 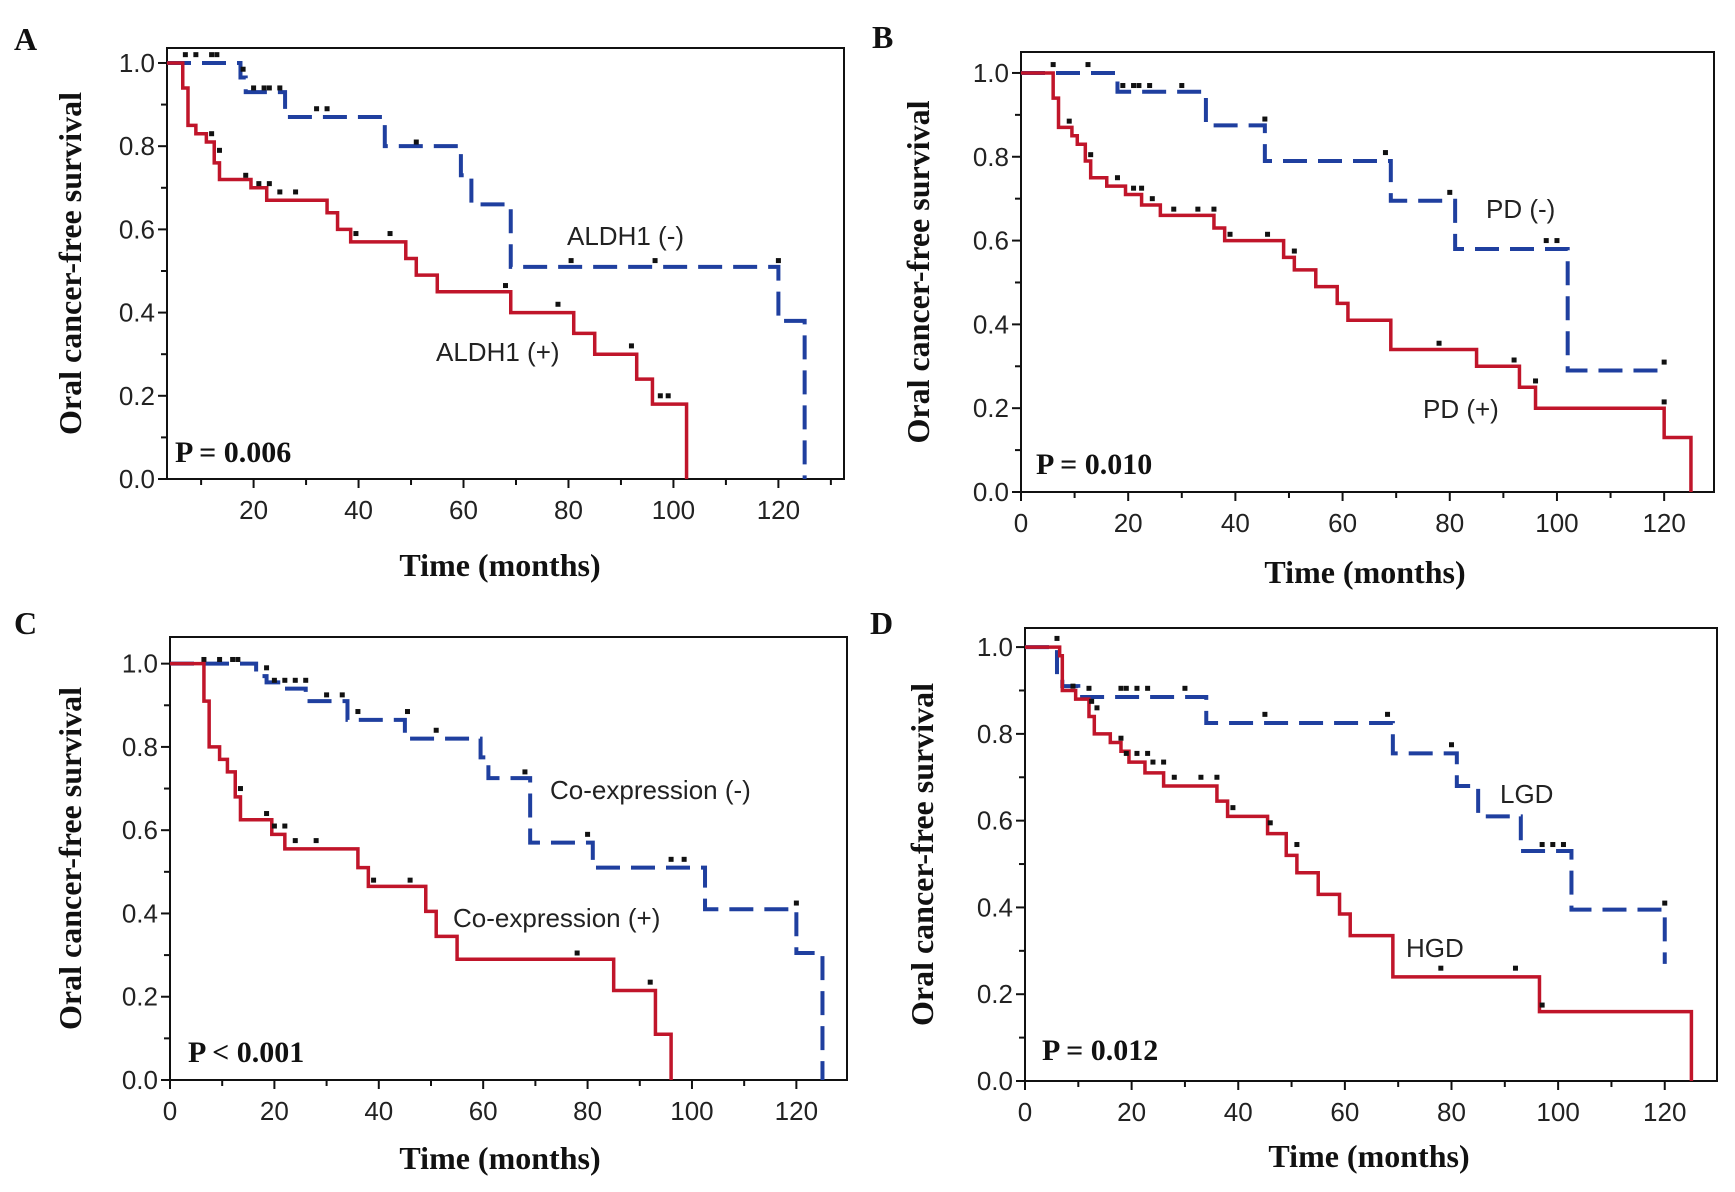 I want to click on p-value: P < 0.001, so click(x=246, y=1052).